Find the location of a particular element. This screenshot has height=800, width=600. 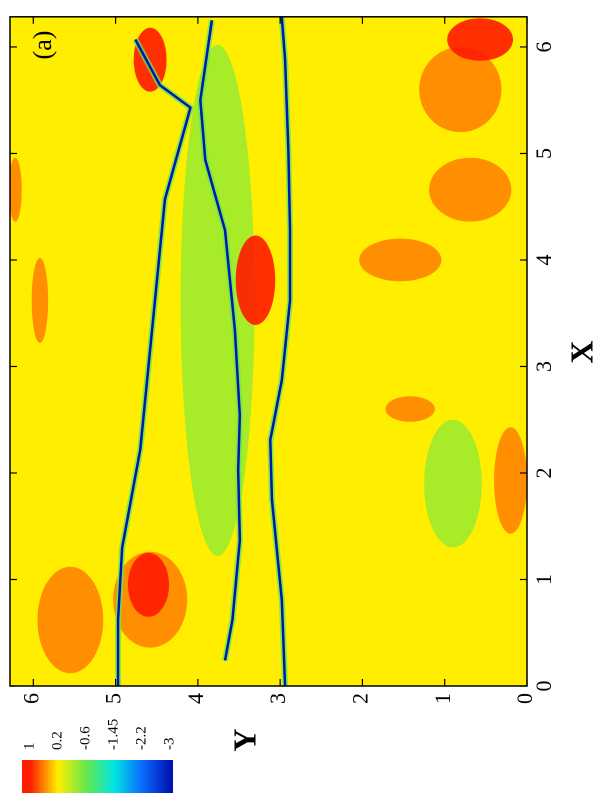

colorbar-tick-label: -2.2 is located at coordinates (141, 738).